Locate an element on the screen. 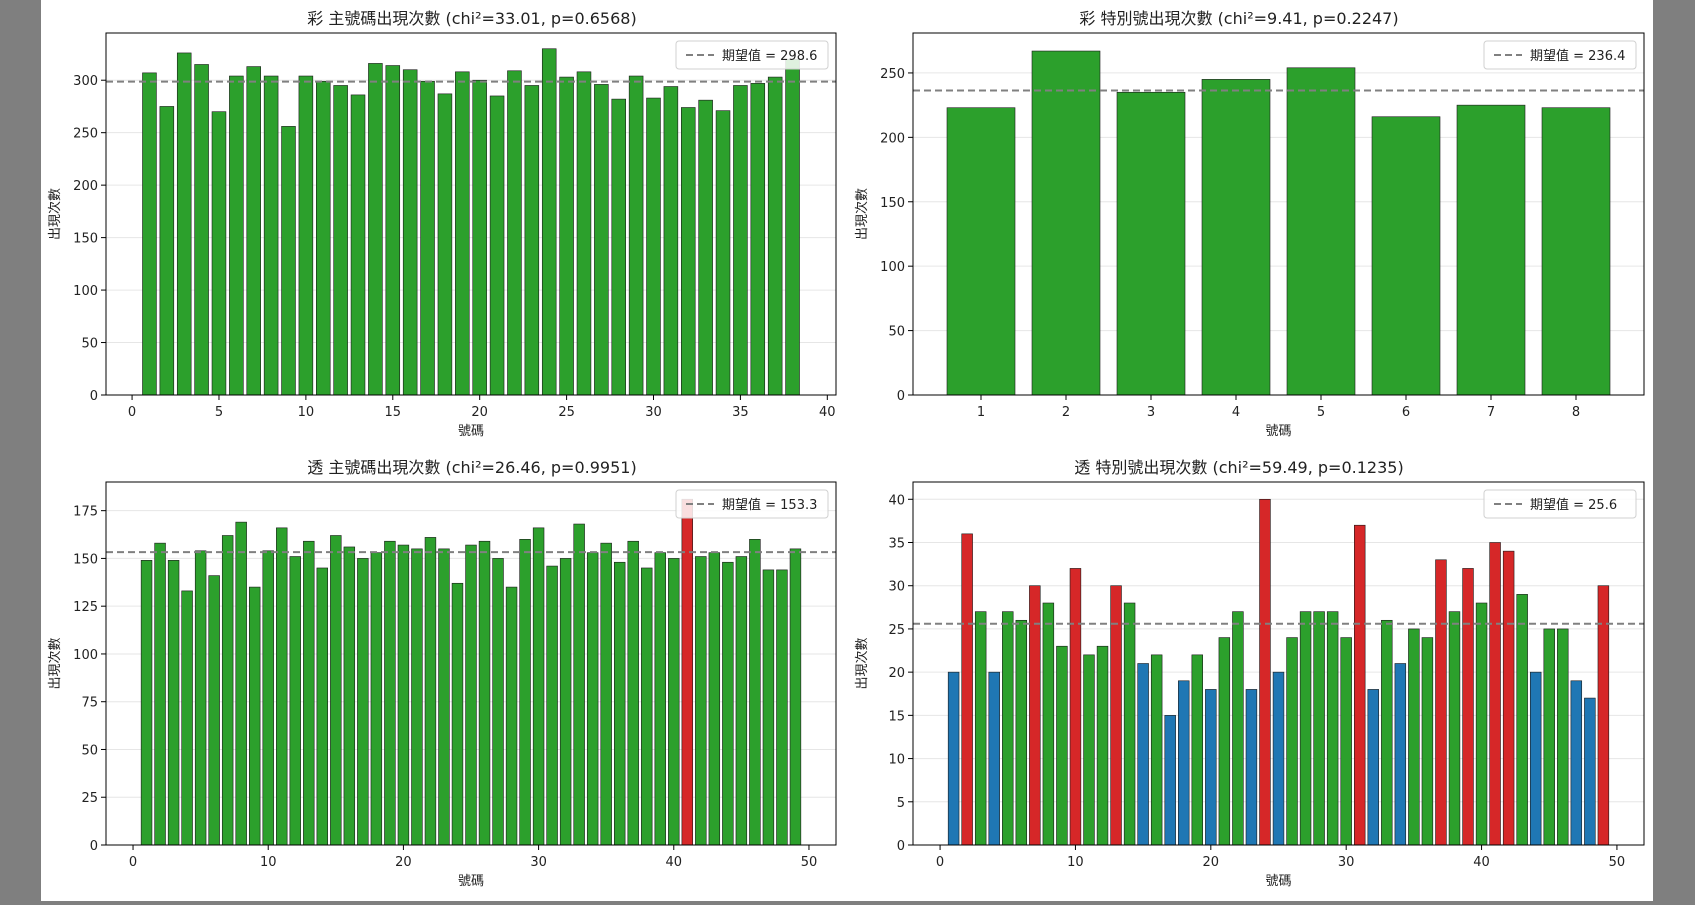  y-tick-label: 20 is located at coordinates (896, 673).